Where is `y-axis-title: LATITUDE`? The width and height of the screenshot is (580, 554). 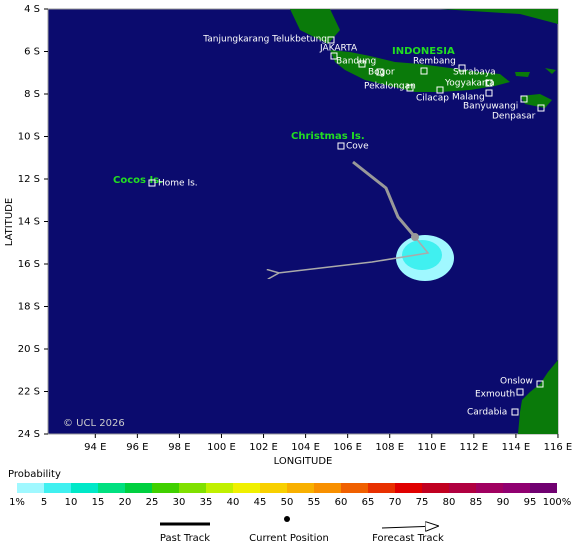 y-axis-title: LATITUDE is located at coordinates (9, 222).